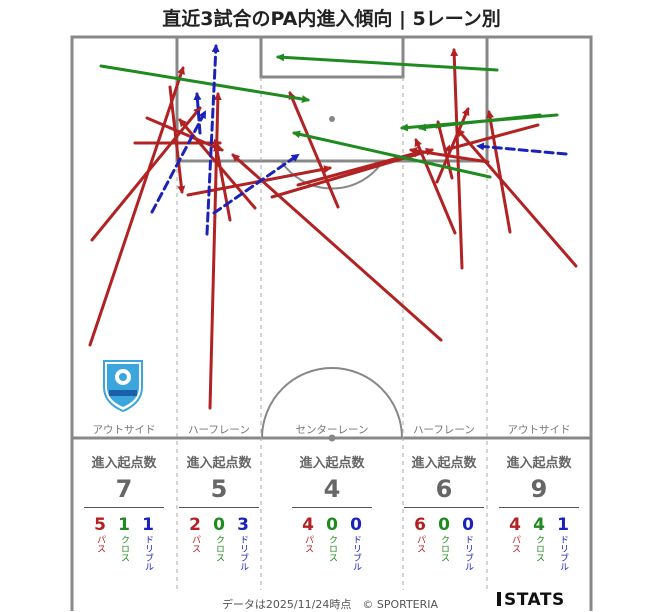 The width and height of the screenshot is (663, 612). Describe the element at coordinates (539, 525) in the screenshot. I see `cross-count: 4` at that location.